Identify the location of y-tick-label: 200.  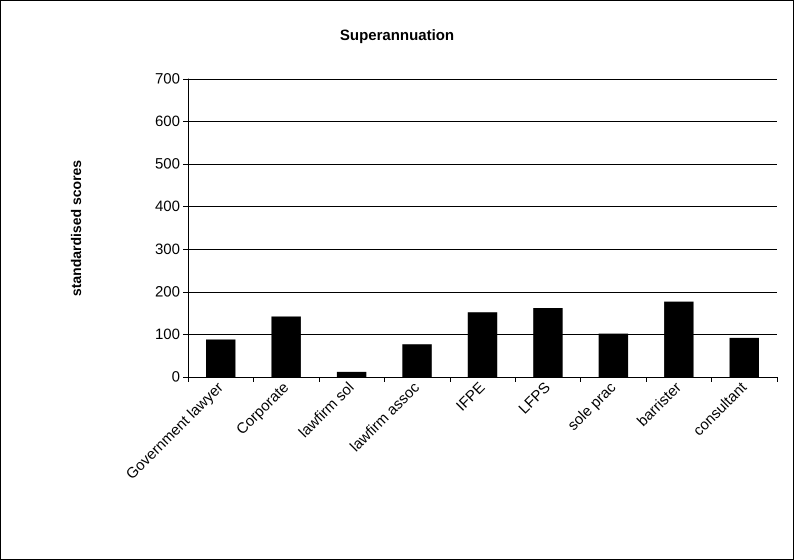
(167, 291).